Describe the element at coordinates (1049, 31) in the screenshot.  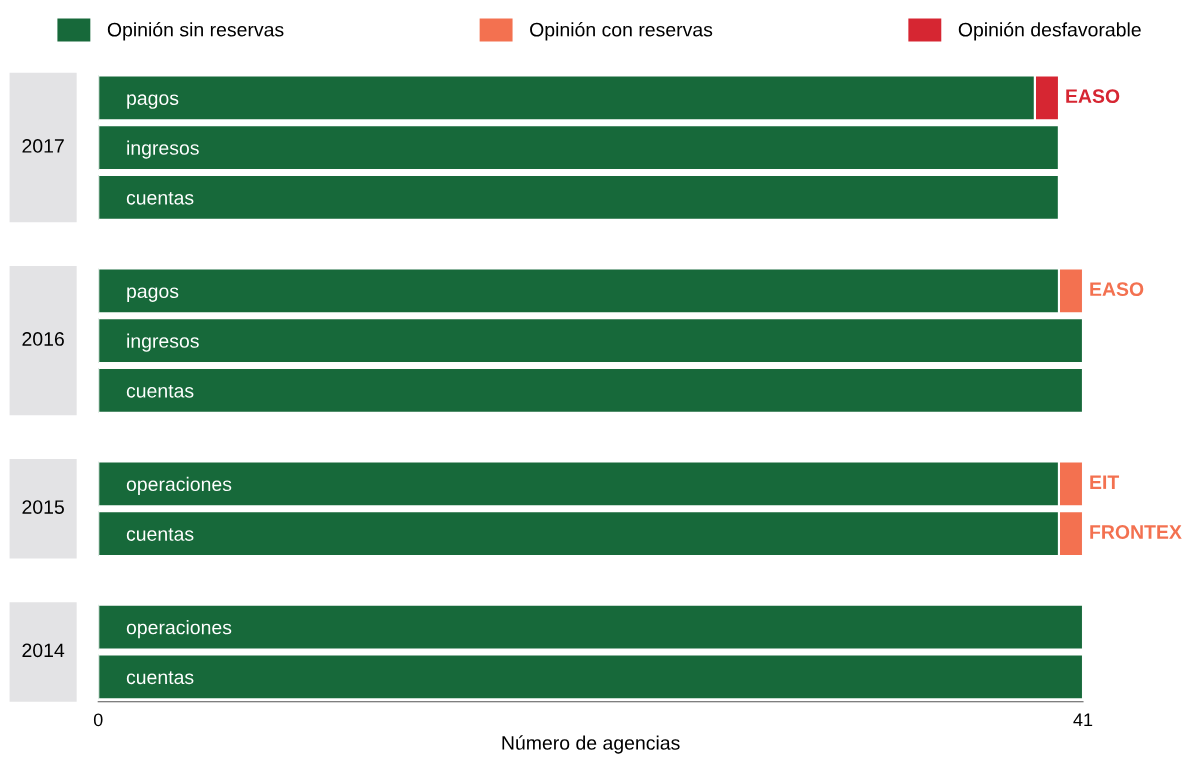
I see `legend-label: Opinión desfavorable` at that location.